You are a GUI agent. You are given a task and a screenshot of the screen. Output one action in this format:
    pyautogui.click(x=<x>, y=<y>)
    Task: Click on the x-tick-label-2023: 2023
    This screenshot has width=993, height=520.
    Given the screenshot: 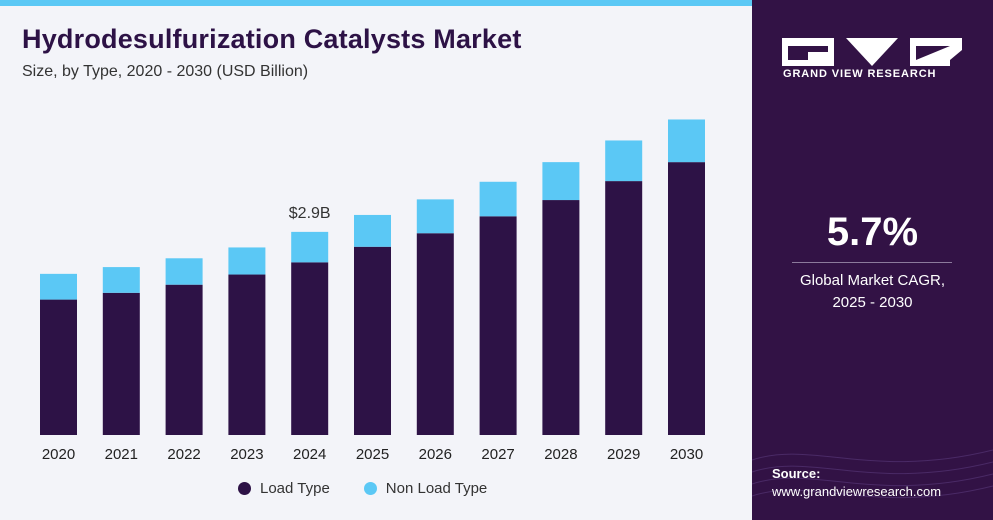 What is the action you would take?
    pyautogui.click(x=246, y=454)
    